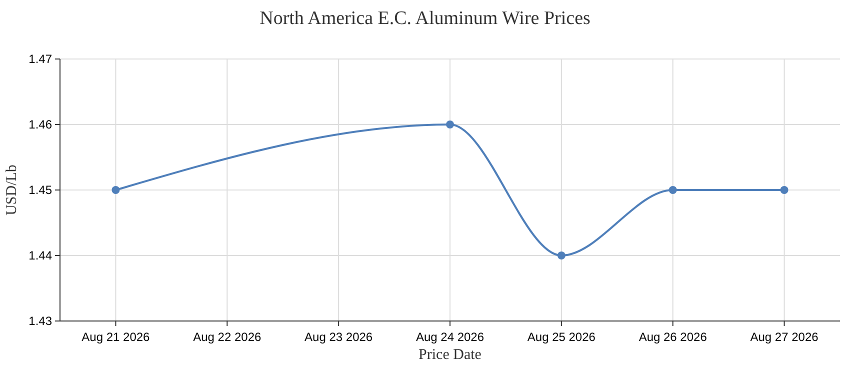  Describe the element at coordinates (40, 190) in the screenshot. I see `y-tick-label: 1.45` at that location.